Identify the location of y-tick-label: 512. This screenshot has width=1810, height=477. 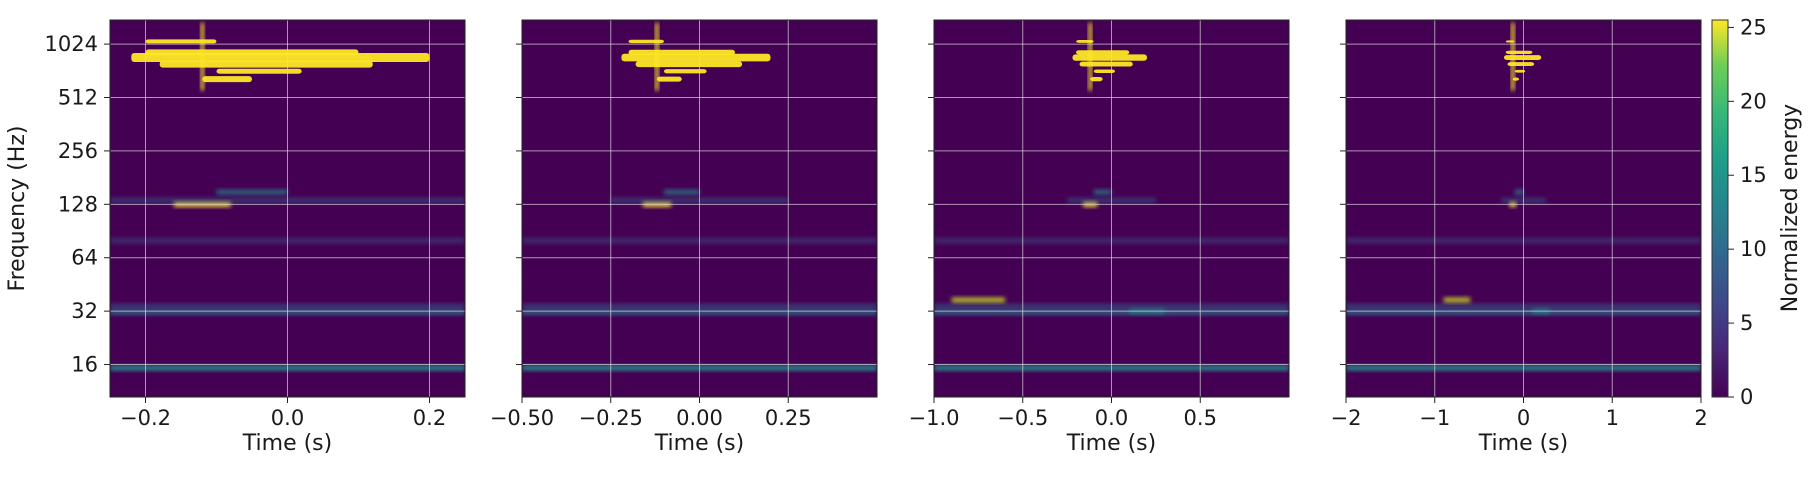
(78, 98).